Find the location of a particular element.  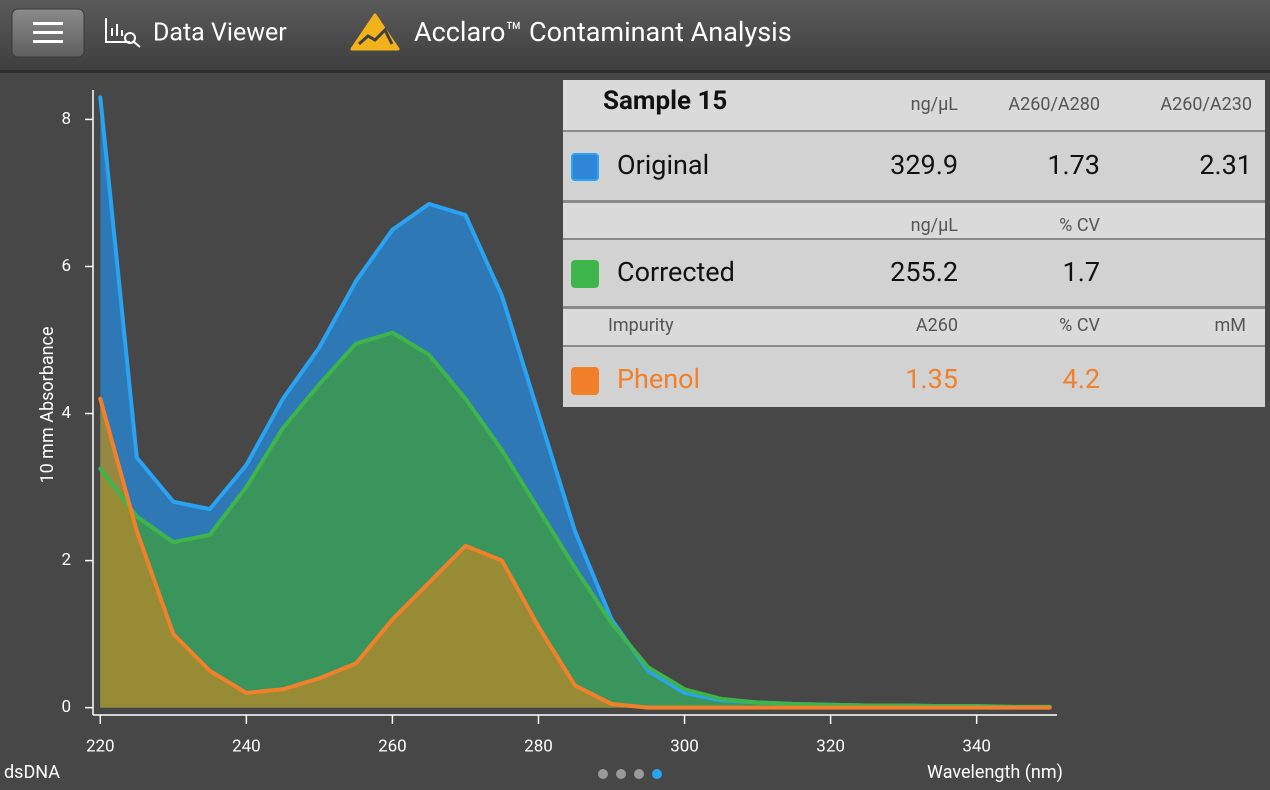

result-value: 2.31 is located at coordinates (1225, 165).